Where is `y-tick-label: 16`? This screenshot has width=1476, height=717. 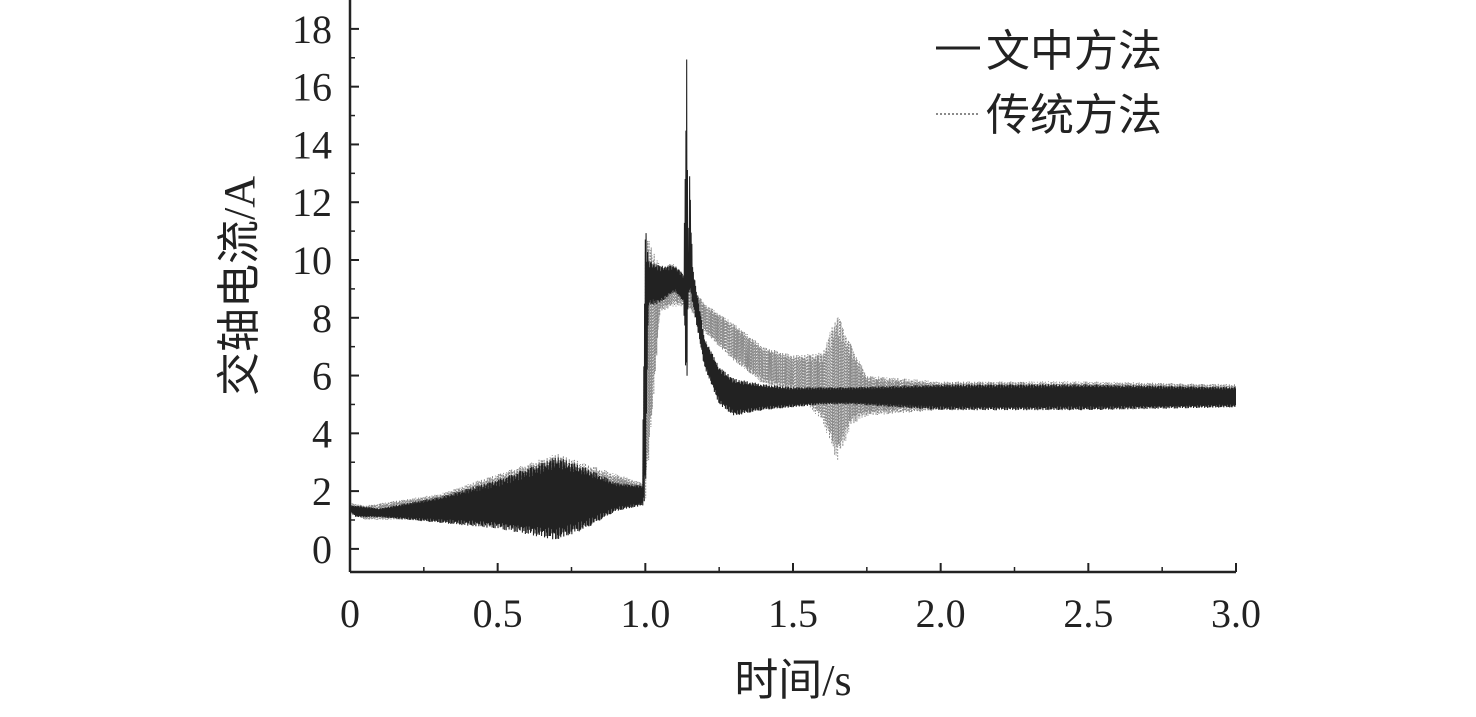
y-tick-label: 16 is located at coordinates (312, 87).